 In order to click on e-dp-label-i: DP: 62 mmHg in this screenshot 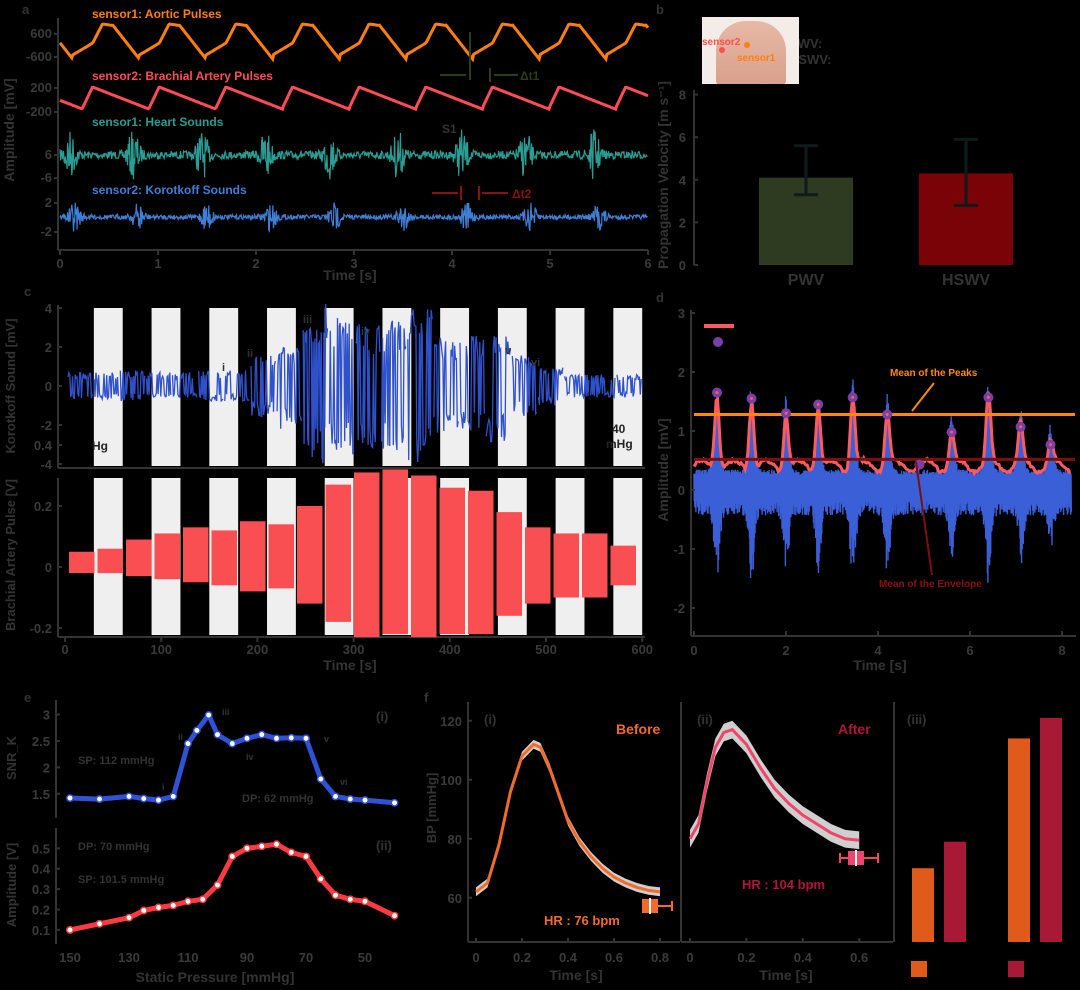, I will do `click(278, 799)`.